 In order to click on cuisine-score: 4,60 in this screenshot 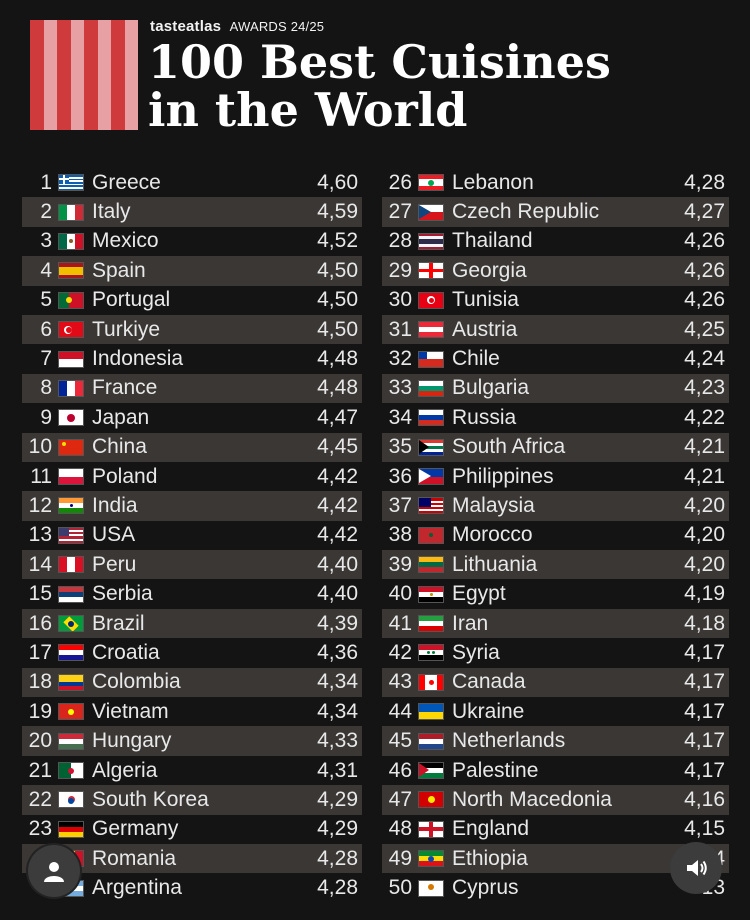, I will do `click(337, 182)`.